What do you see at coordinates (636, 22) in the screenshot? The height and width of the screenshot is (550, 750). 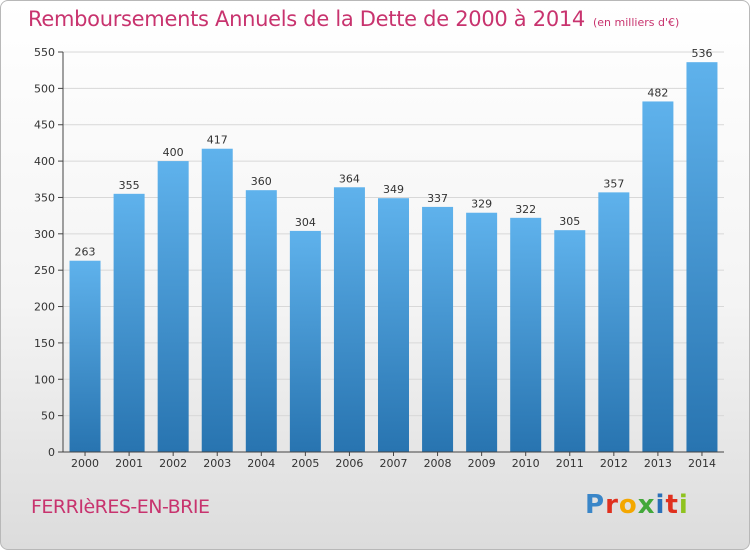 I see `chart-subtitle: (en milliers d'€)` at bounding box center [636, 22].